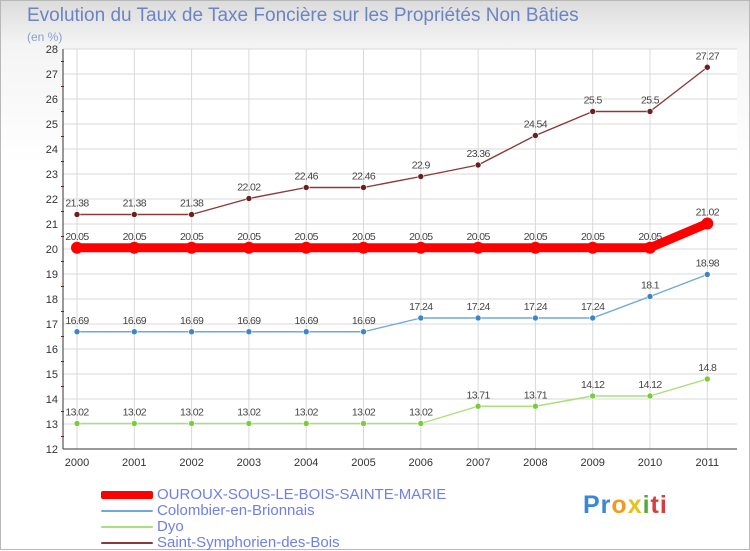 The height and width of the screenshot is (551, 750). I want to click on x-tick-label: 2003, so click(249, 463).